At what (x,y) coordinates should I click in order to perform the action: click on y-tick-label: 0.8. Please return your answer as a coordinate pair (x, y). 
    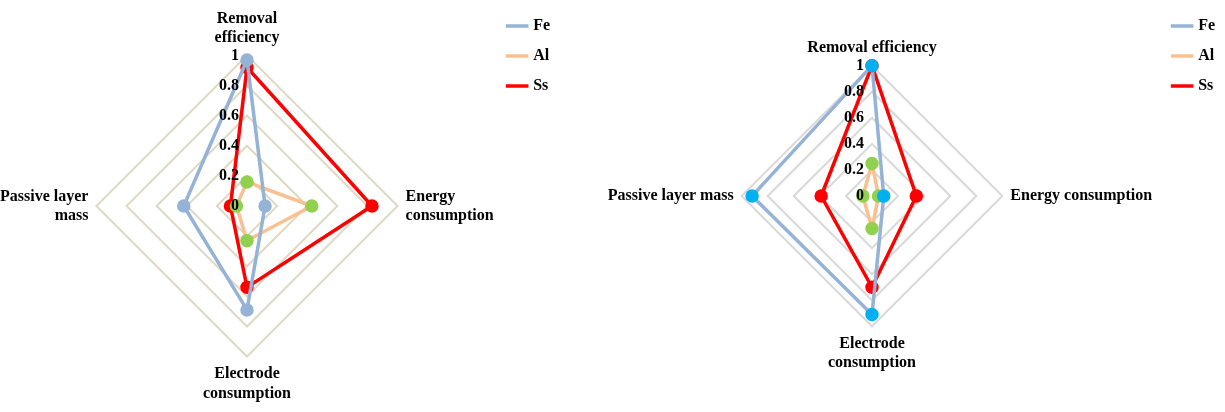
    Looking at the image, I should click on (229, 84).